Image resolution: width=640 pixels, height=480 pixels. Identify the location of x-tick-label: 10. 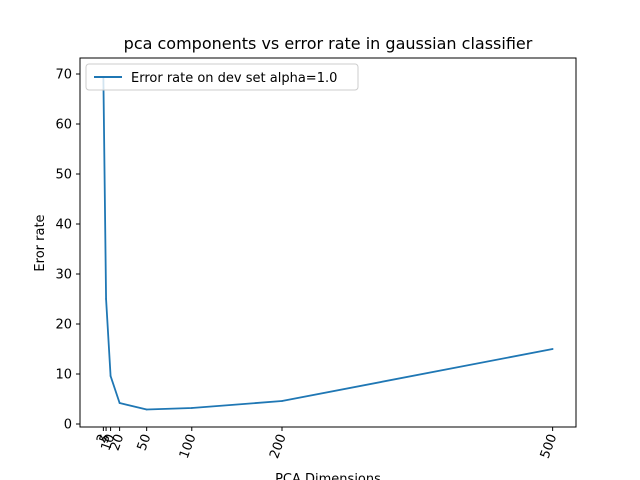
(109, 442).